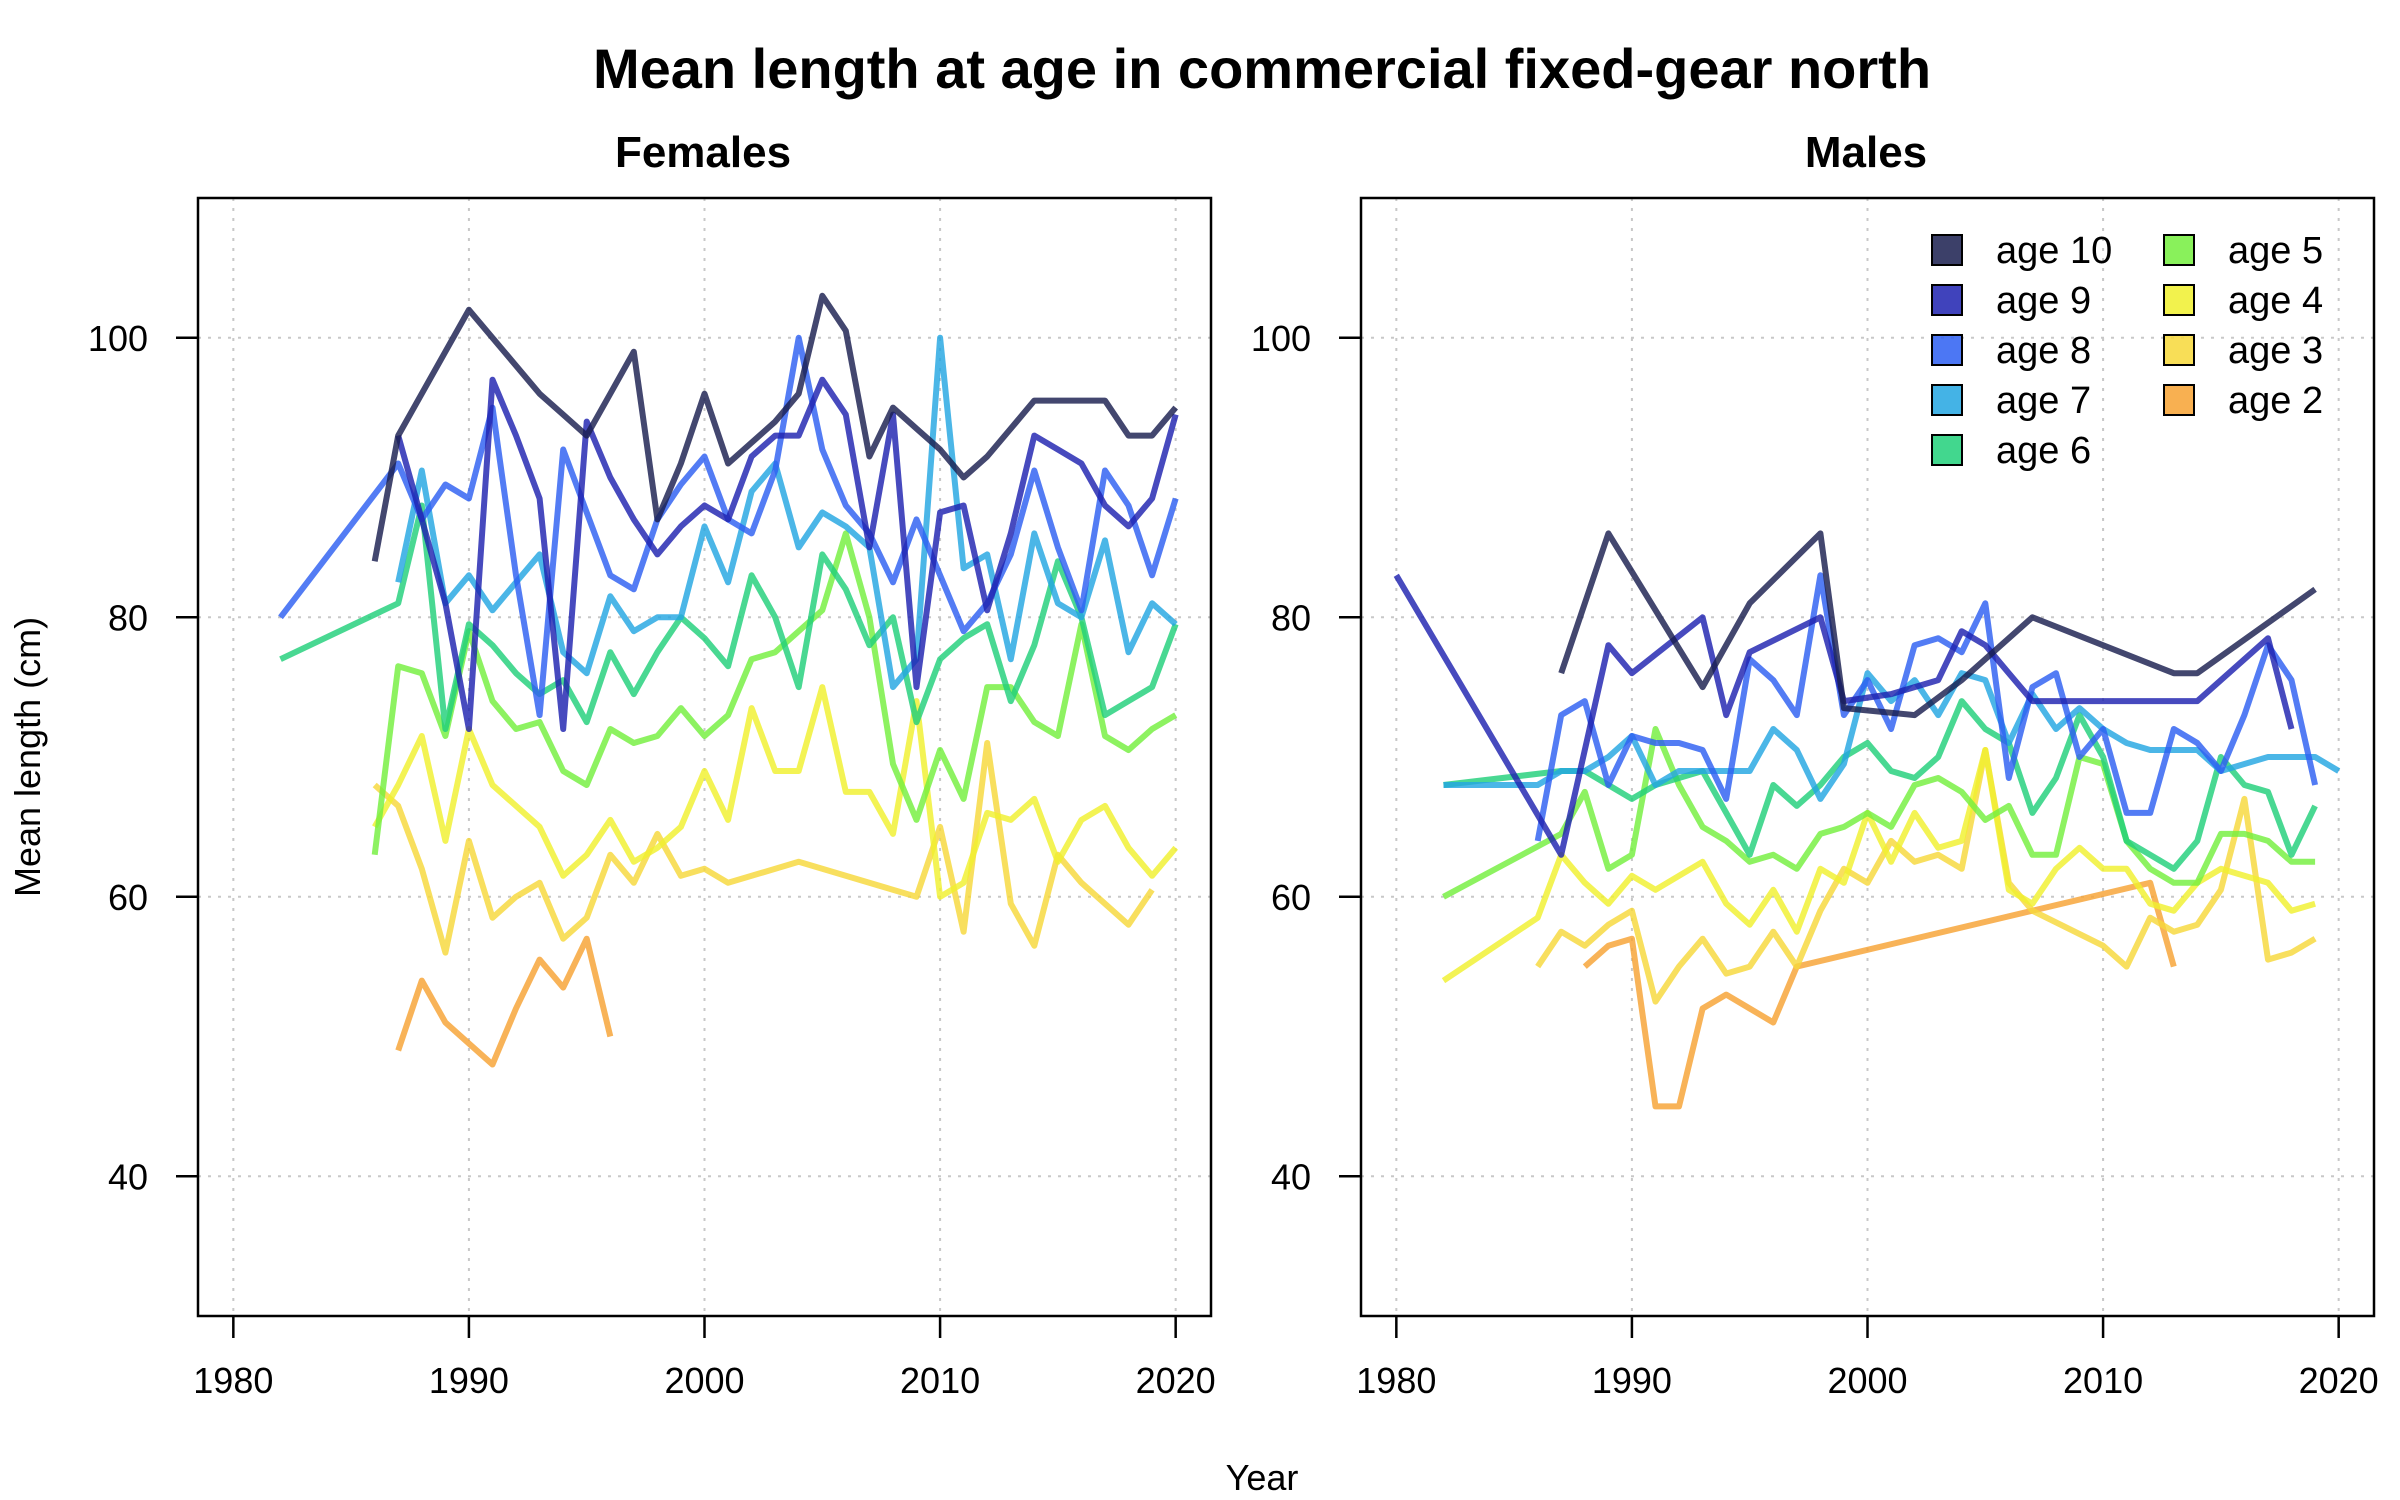 This screenshot has width=2400, height=1500. What do you see at coordinates (128, 1176) in the screenshot?
I see `females-y-tick-label-40: 40` at bounding box center [128, 1176].